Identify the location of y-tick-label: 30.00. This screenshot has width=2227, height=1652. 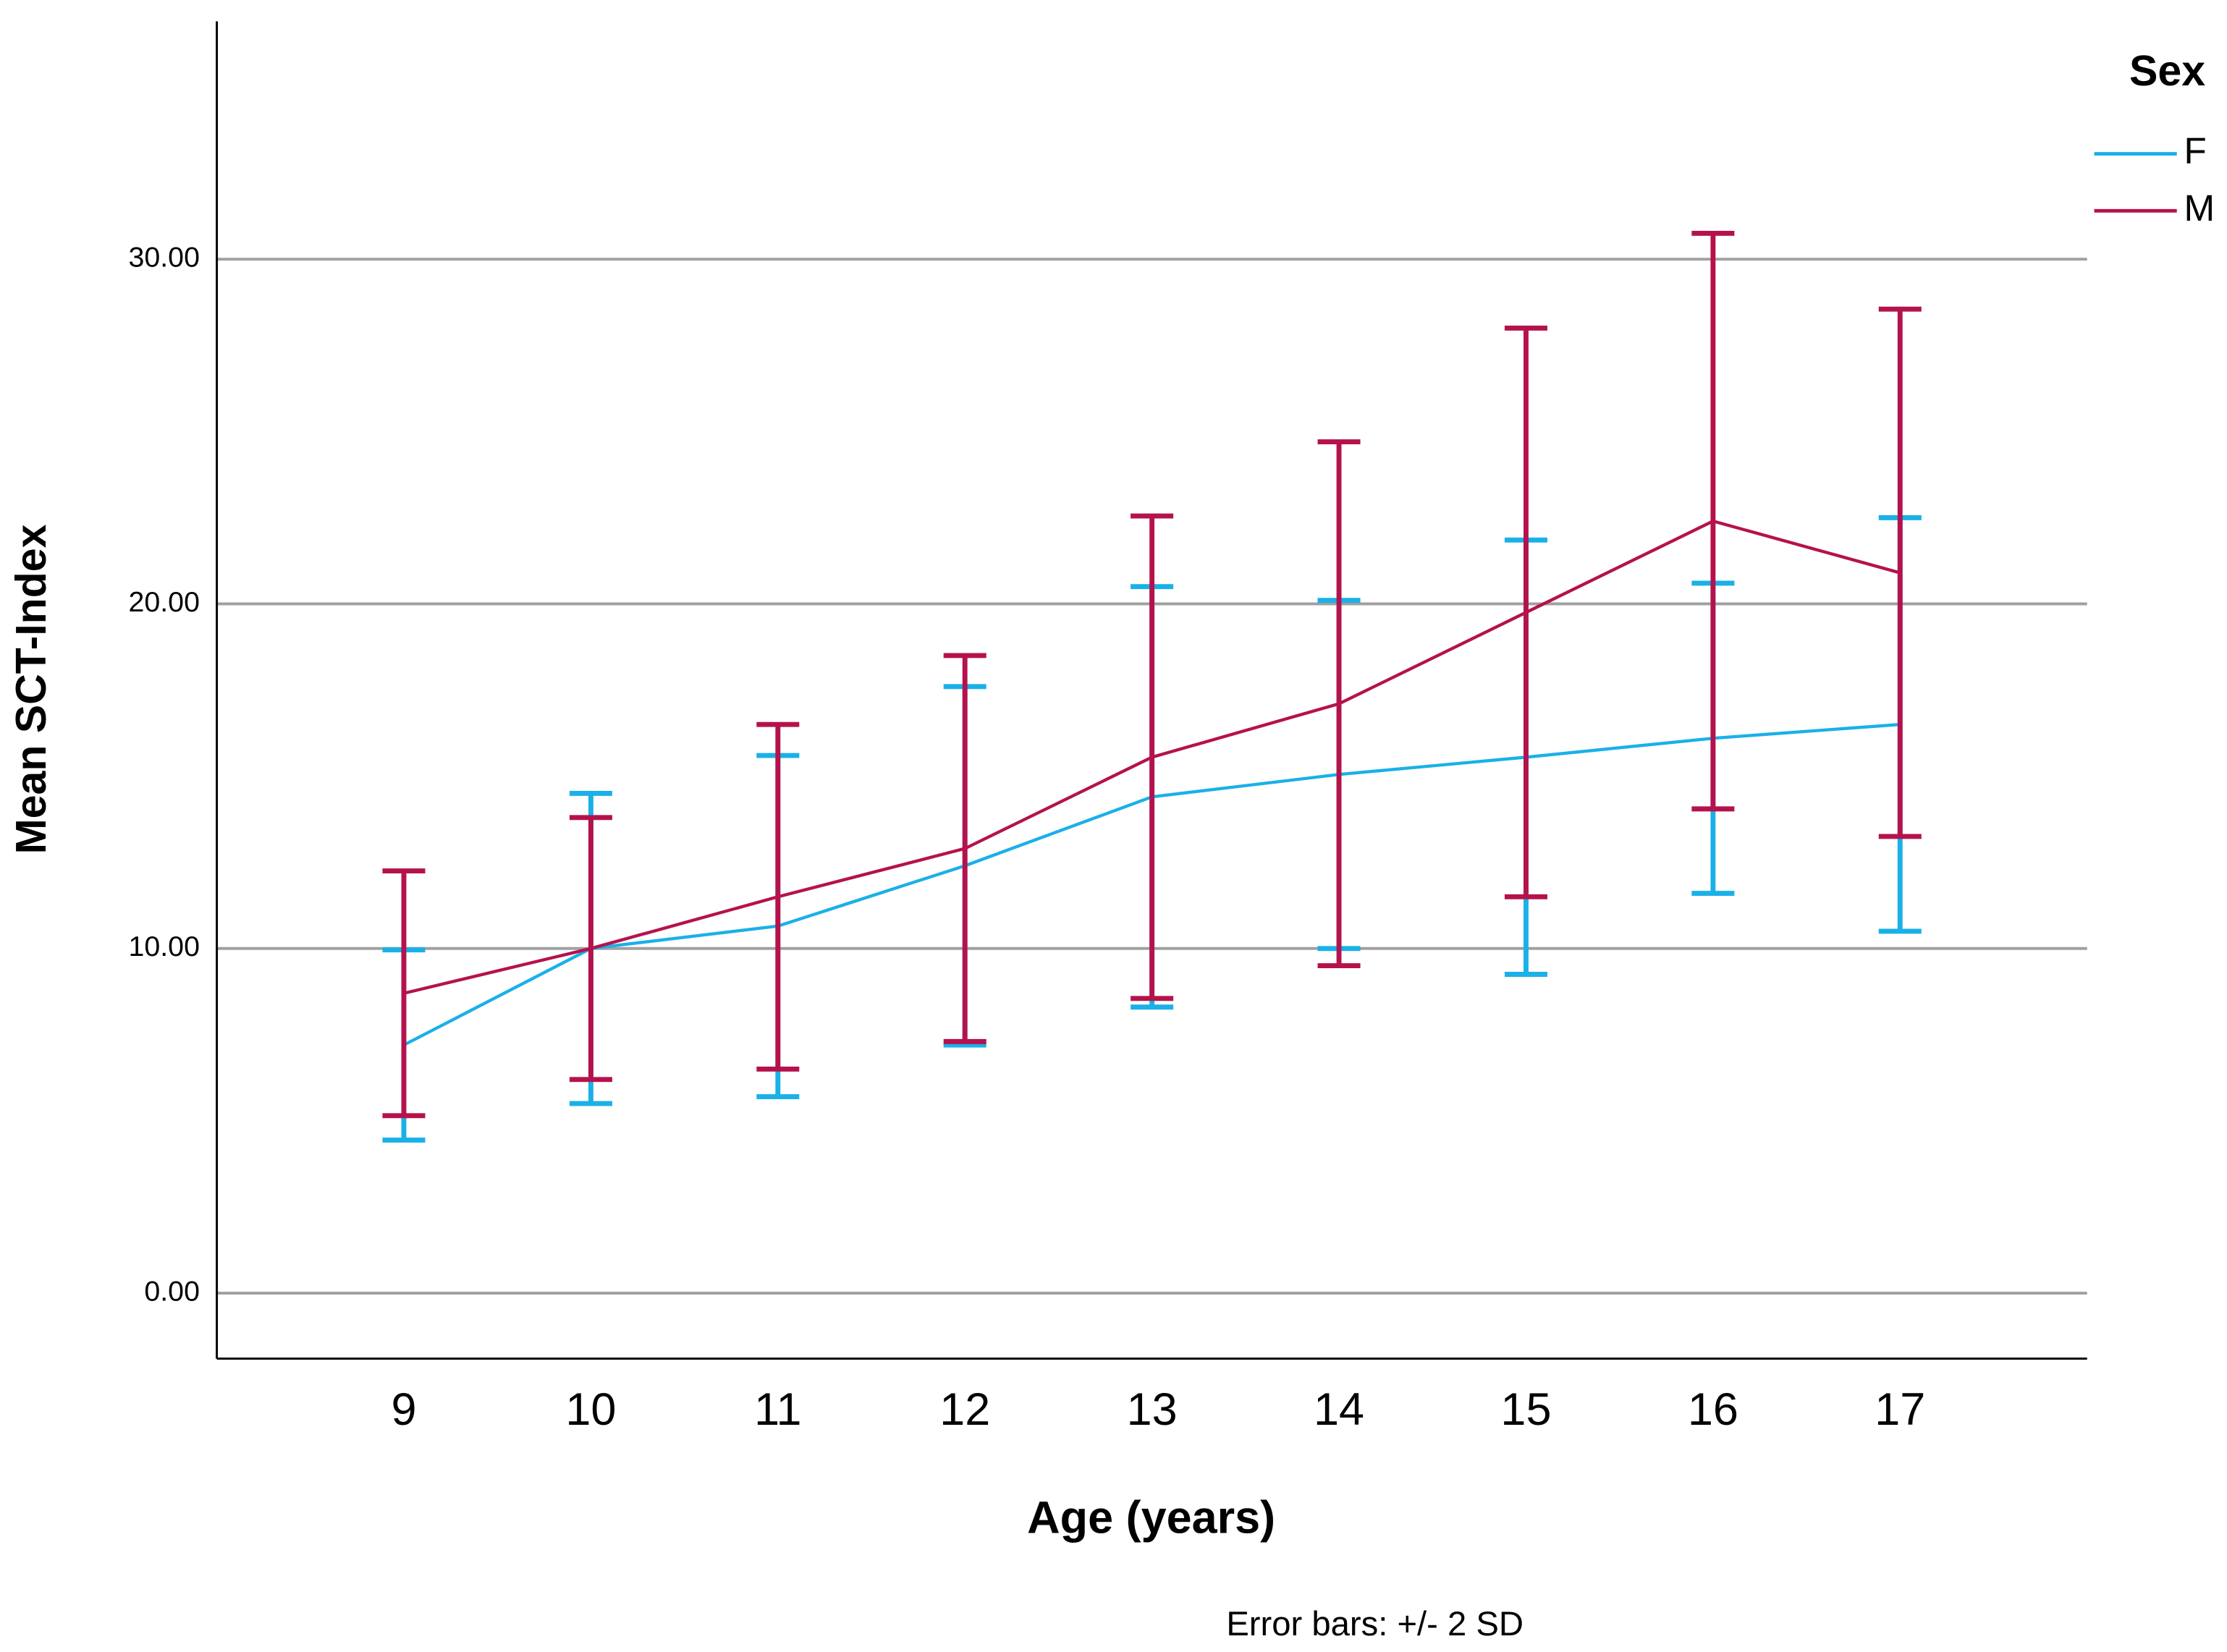
(164, 258).